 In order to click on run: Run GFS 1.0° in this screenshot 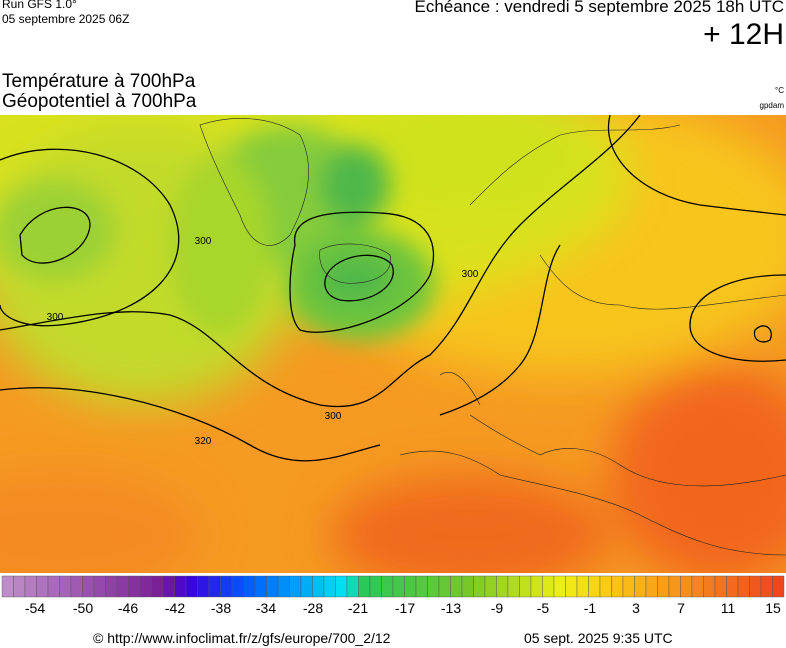, I will do `click(39, 5)`.